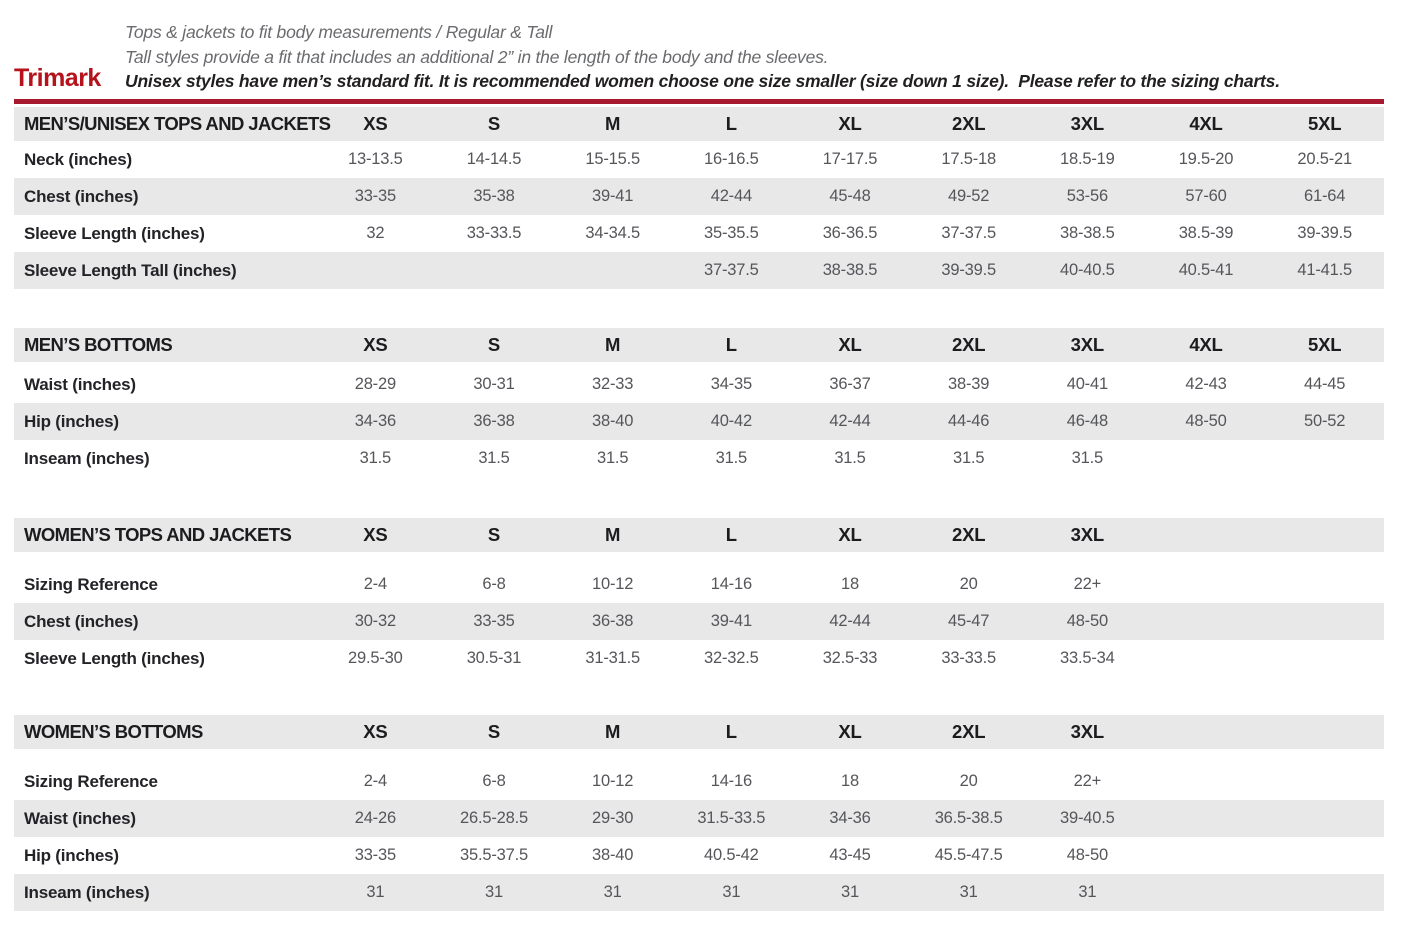 Image resolution: width=1404 pixels, height=929 pixels. What do you see at coordinates (968, 855) in the screenshot?
I see `value-cell: 45.5-47.5` at bounding box center [968, 855].